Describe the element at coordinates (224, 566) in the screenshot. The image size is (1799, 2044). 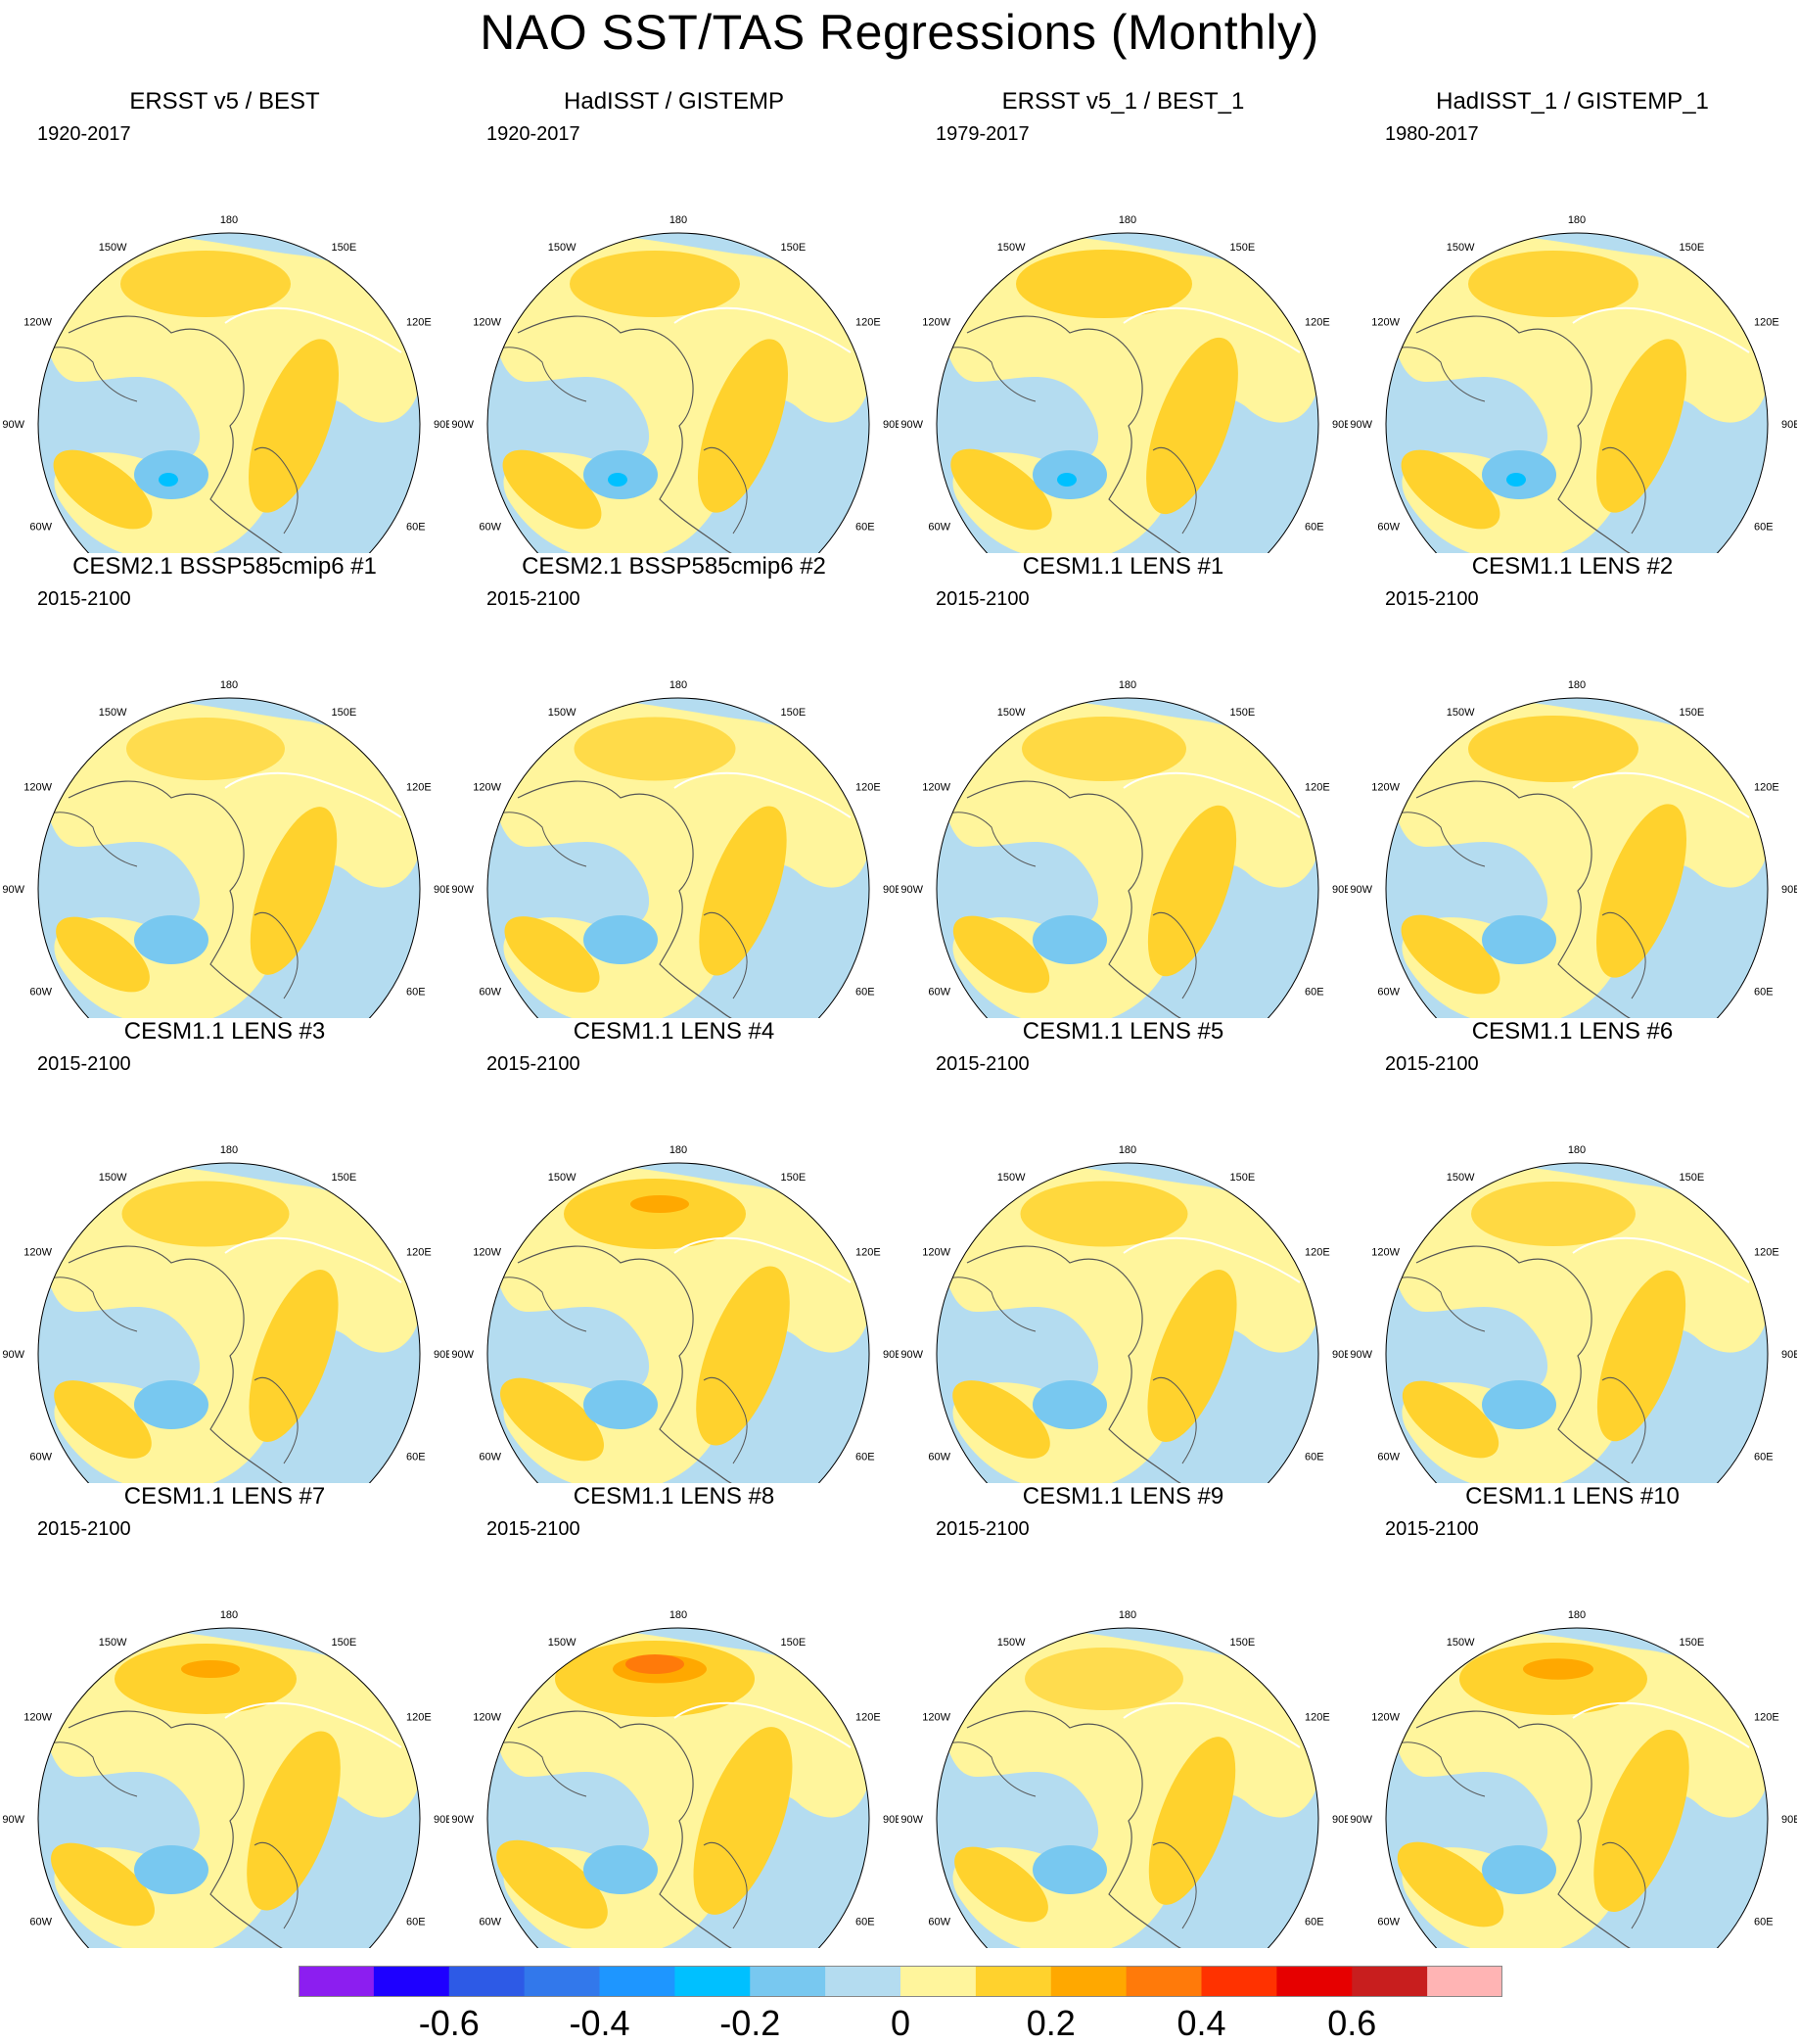
I see `panel-title: CESM2.1 BSSP585cmip6 #1` at that location.